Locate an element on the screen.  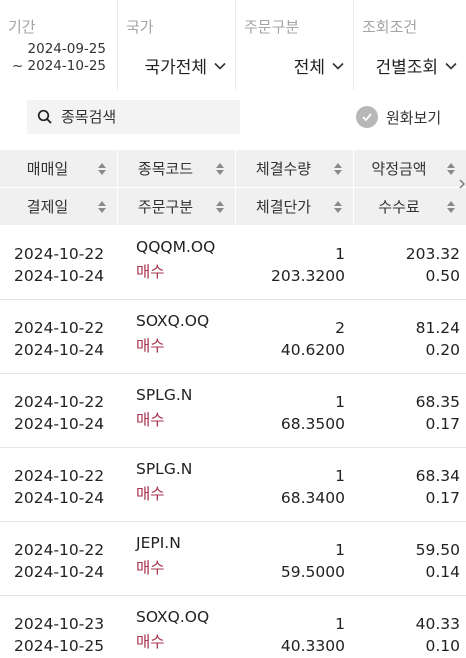
query-cond-select: 건별조회 is located at coordinates (416, 65).